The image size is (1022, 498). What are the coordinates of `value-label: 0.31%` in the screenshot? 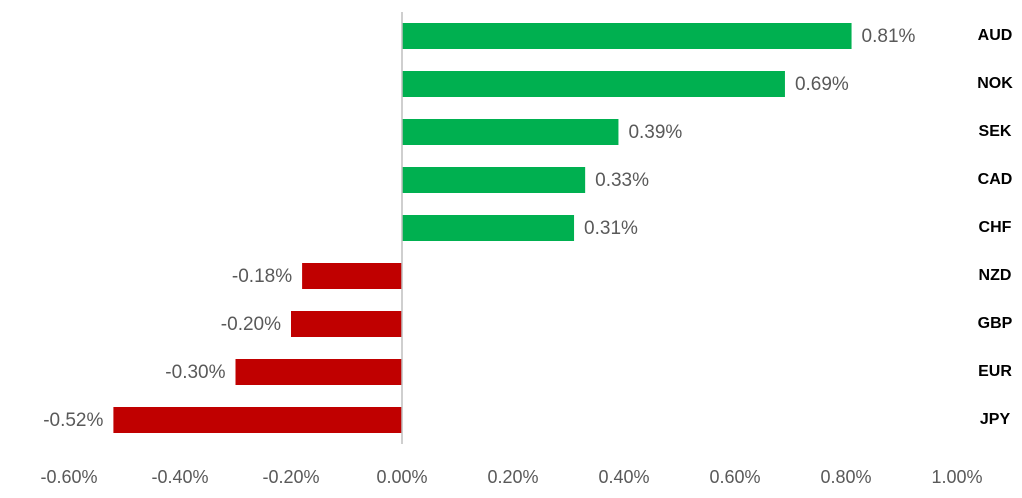 It's located at (611, 228).